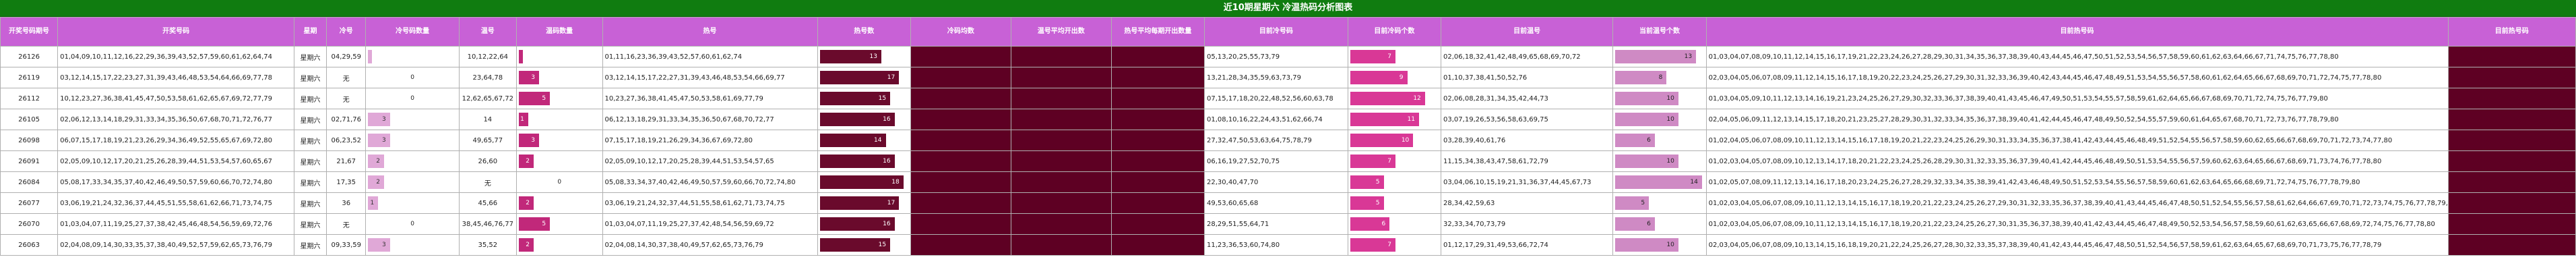 The height and width of the screenshot is (280, 2576). I want to click on cell-hot: 01,11,16,23,36,39,43,52,57,60,61,62,74, so click(710, 56).